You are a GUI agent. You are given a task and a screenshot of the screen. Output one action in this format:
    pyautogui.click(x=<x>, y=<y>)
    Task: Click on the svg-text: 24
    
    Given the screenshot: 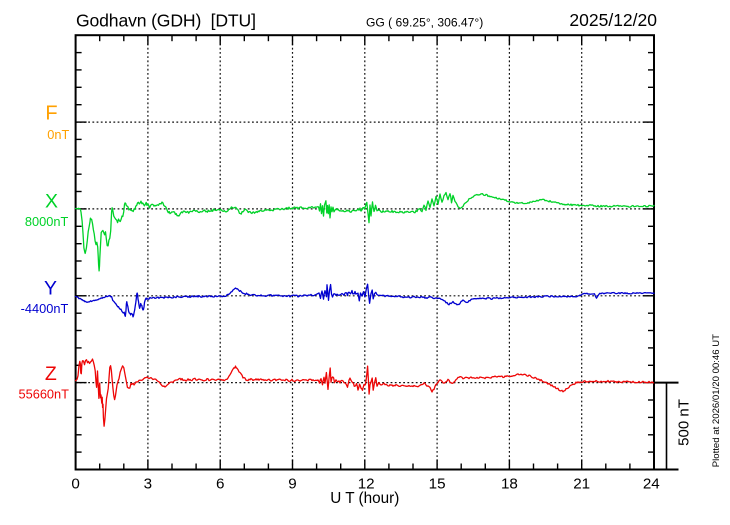 What is the action you would take?
    pyautogui.click(x=651, y=483)
    